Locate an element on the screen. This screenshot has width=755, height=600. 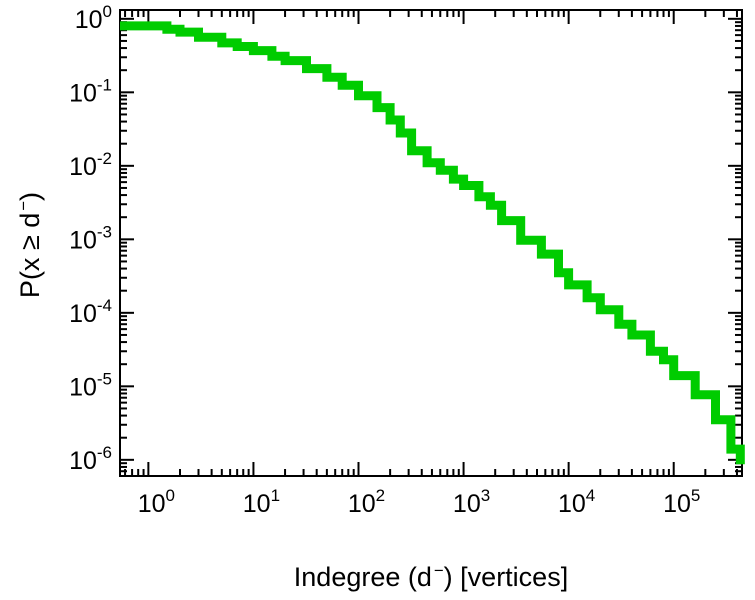
x-axis-title-superscript: − is located at coordinates (438, 570).